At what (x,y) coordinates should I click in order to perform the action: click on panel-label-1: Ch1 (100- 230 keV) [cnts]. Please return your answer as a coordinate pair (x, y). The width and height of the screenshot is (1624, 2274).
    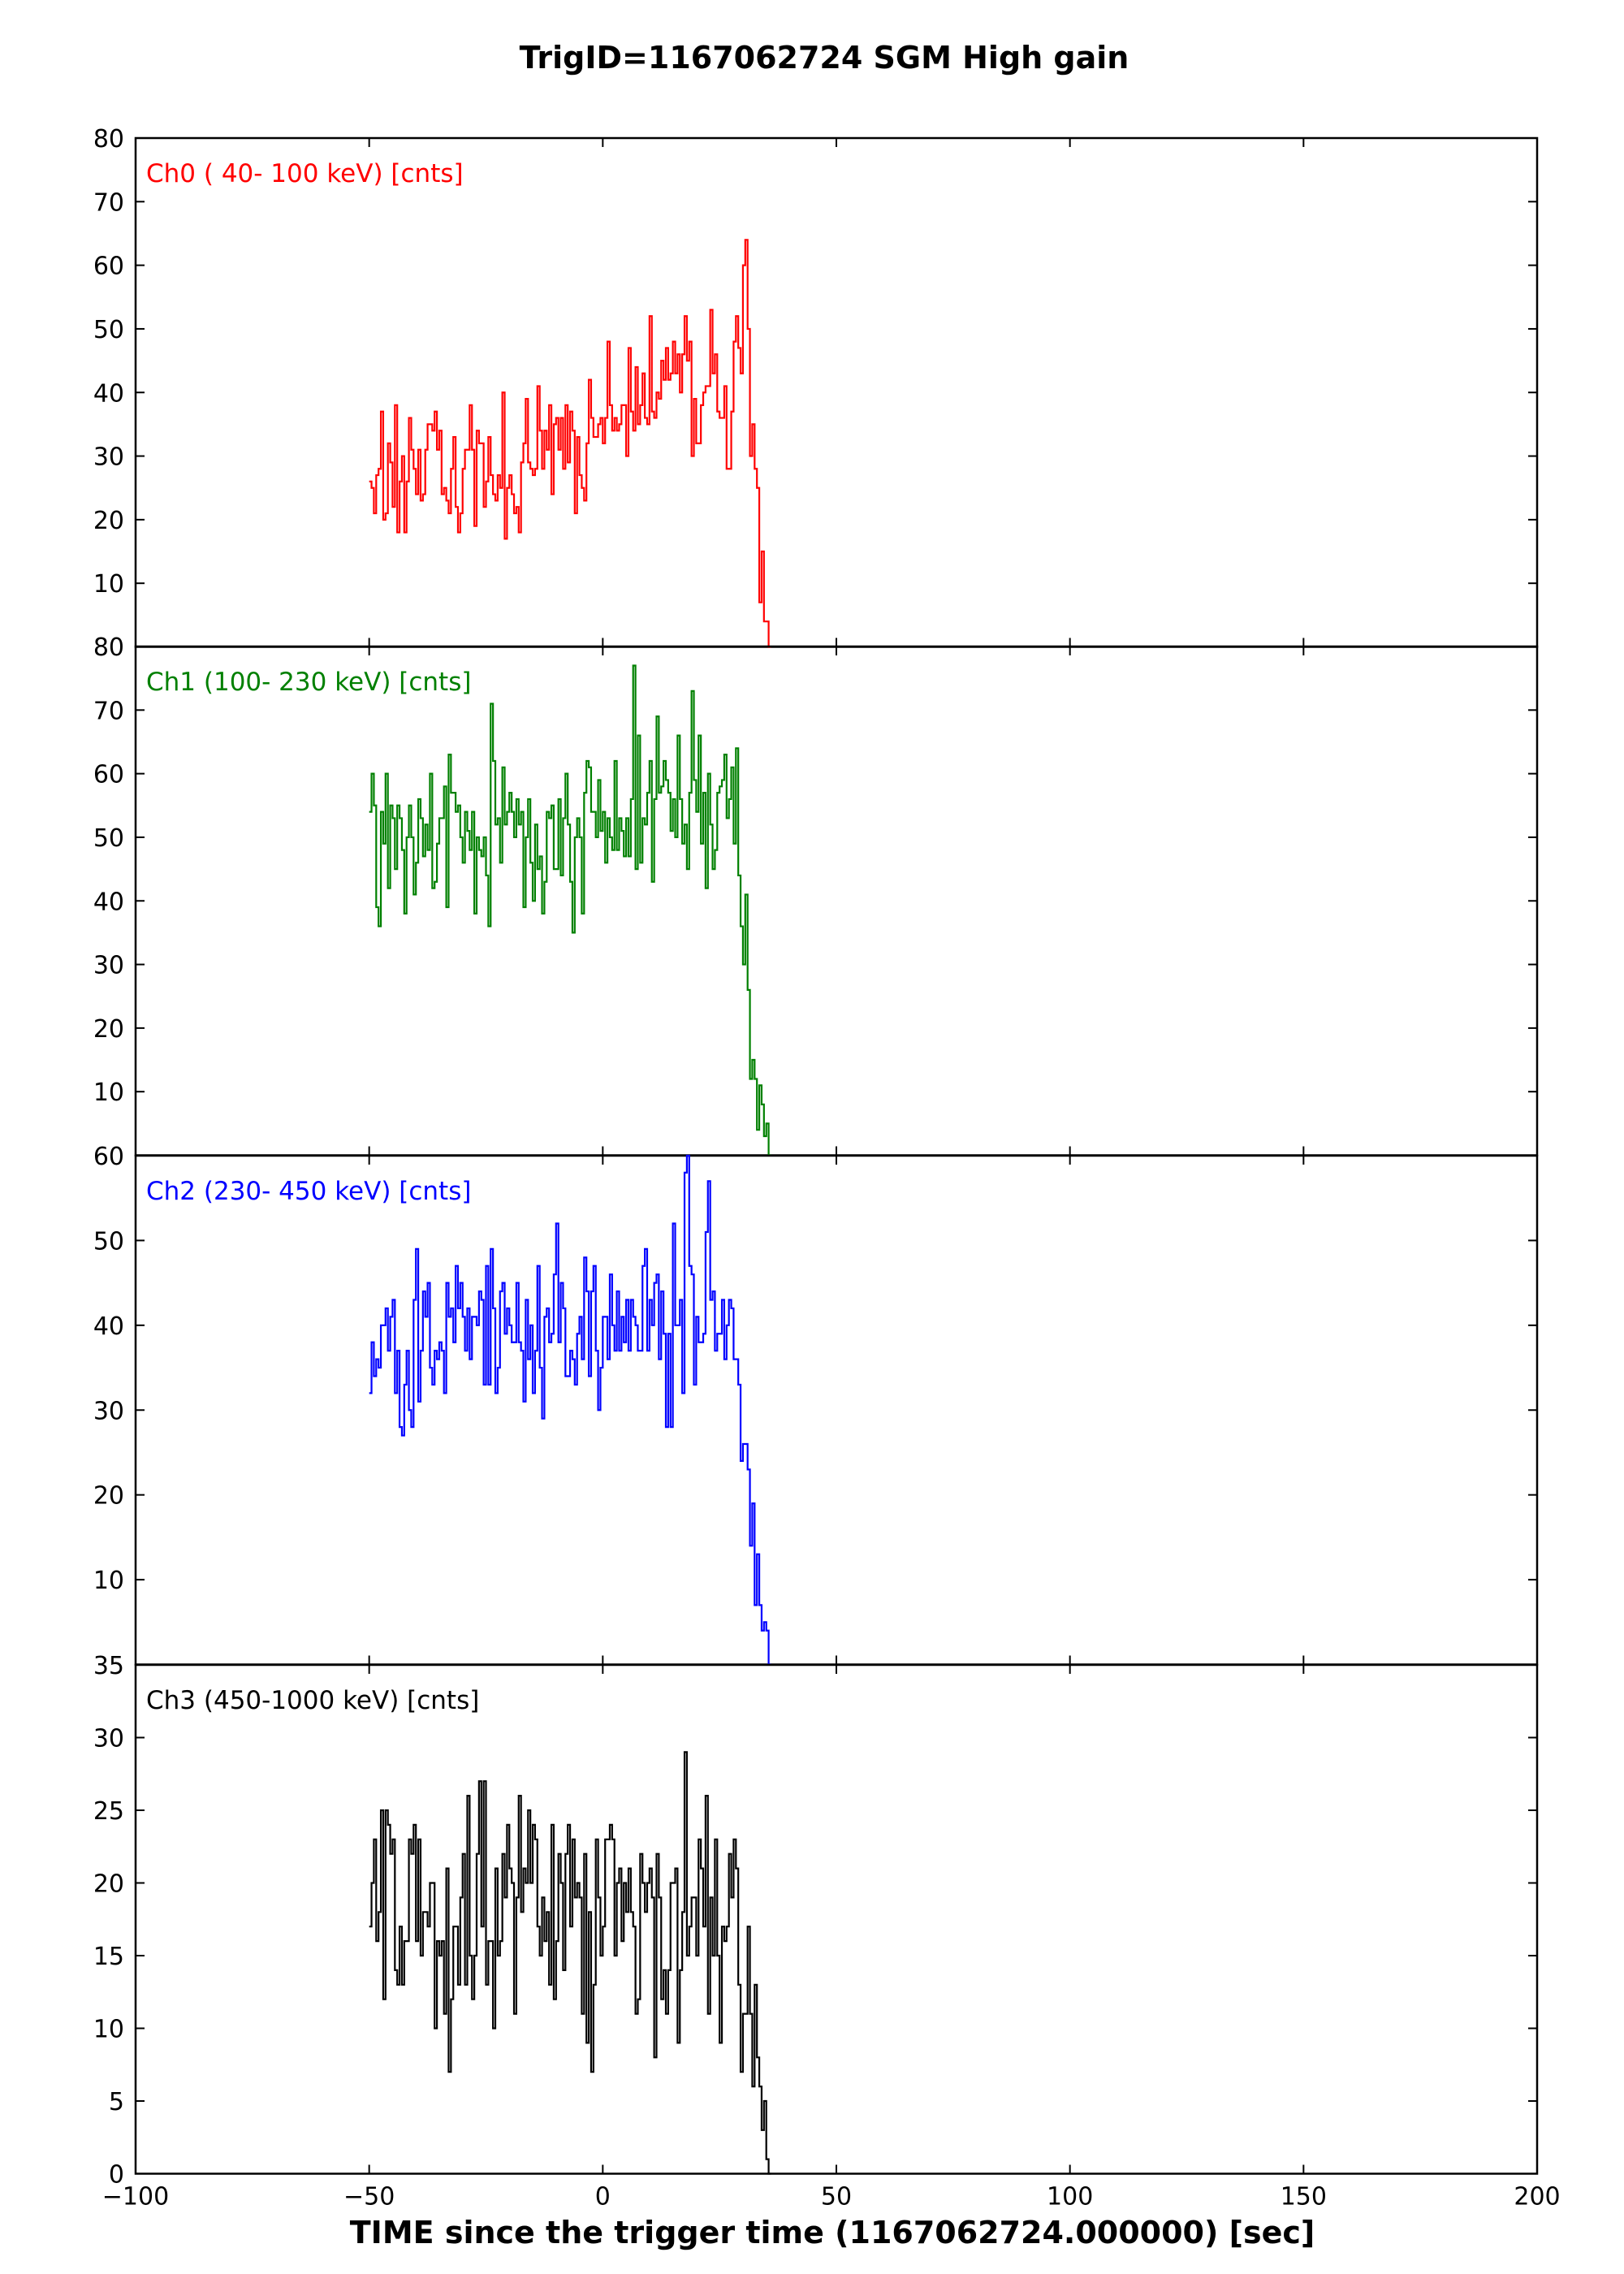
    Looking at the image, I should click on (308, 682).